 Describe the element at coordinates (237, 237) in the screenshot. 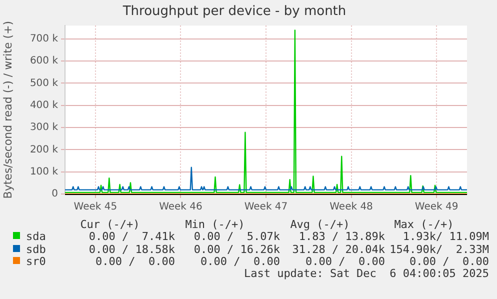

I see `text: 0.00 / 5.07k` at that location.